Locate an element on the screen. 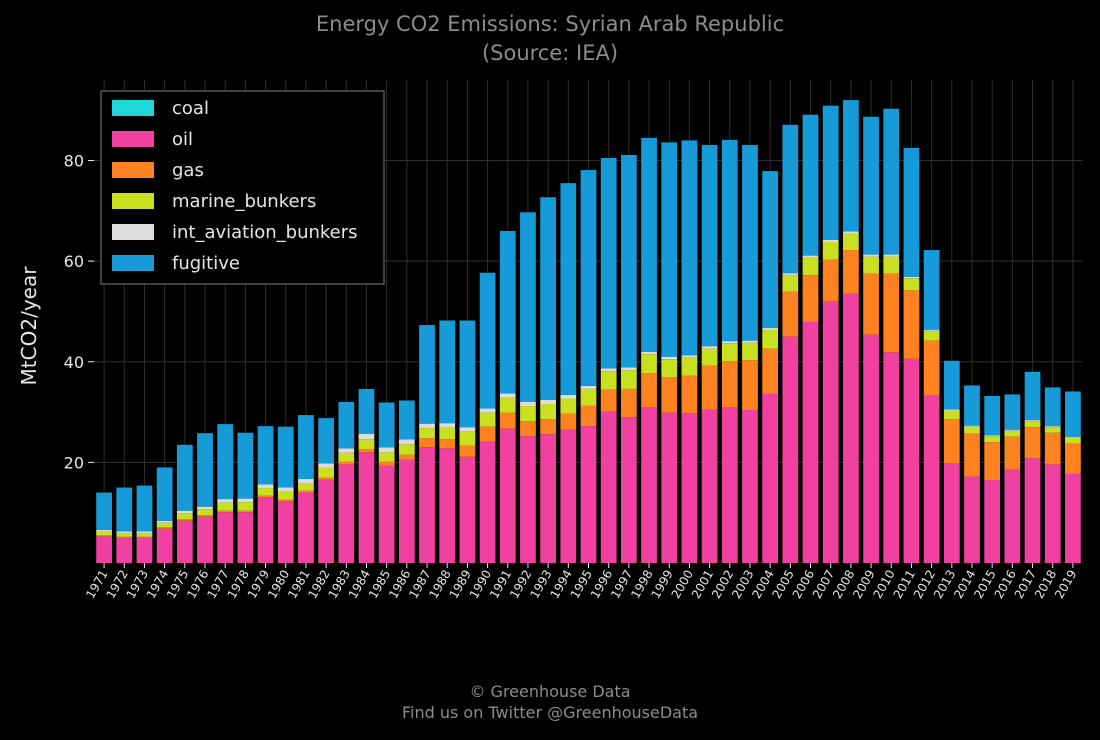 Image resolution: width=1100 pixels, height=740 pixels. y-tick-label: 80 is located at coordinates (74, 161).